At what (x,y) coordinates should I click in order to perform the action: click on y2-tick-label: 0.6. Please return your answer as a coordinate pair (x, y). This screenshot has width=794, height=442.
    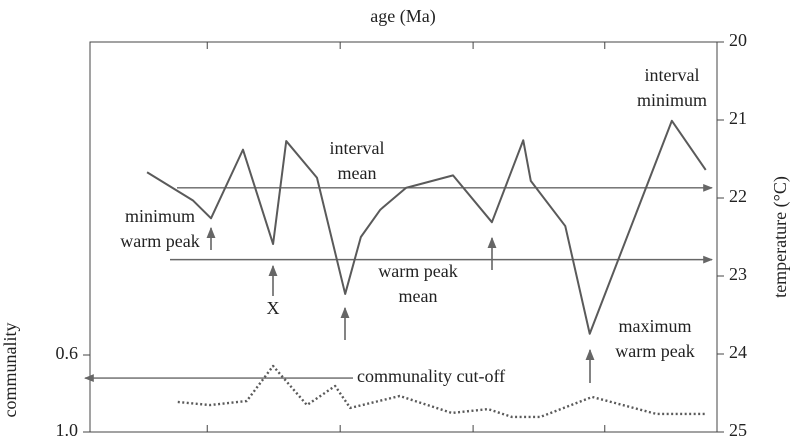
    Looking at the image, I should click on (67, 353).